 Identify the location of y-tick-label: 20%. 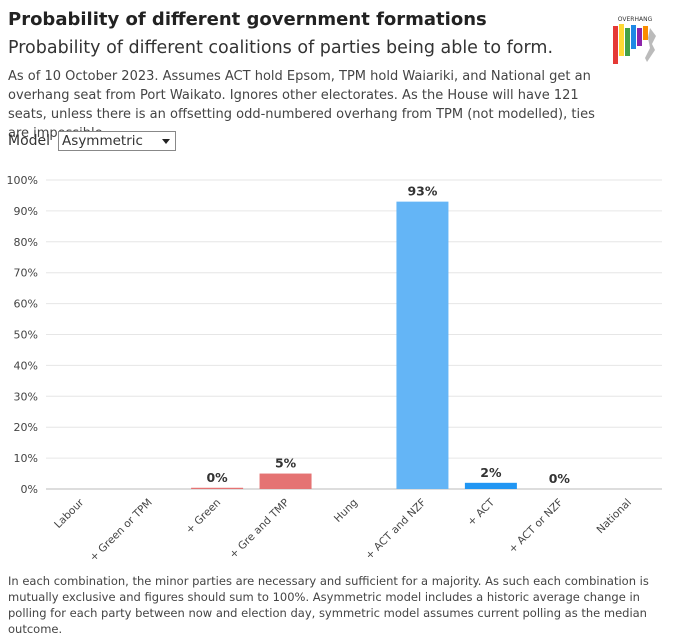
(26, 427).